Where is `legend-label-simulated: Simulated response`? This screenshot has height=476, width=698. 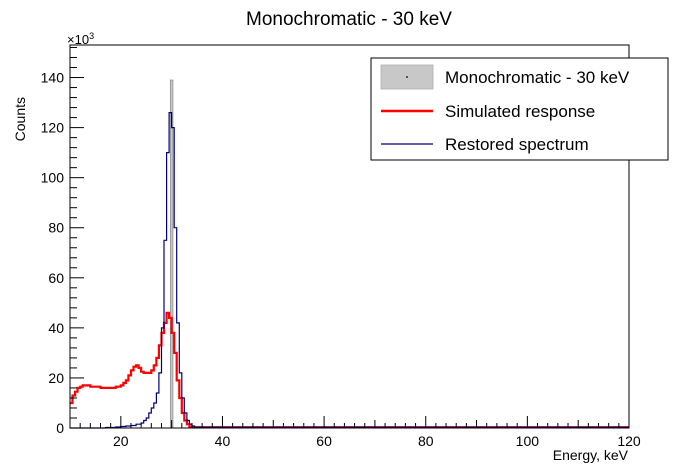
legend-label-simulated: Simulated response is located at coordinates (520, 111).